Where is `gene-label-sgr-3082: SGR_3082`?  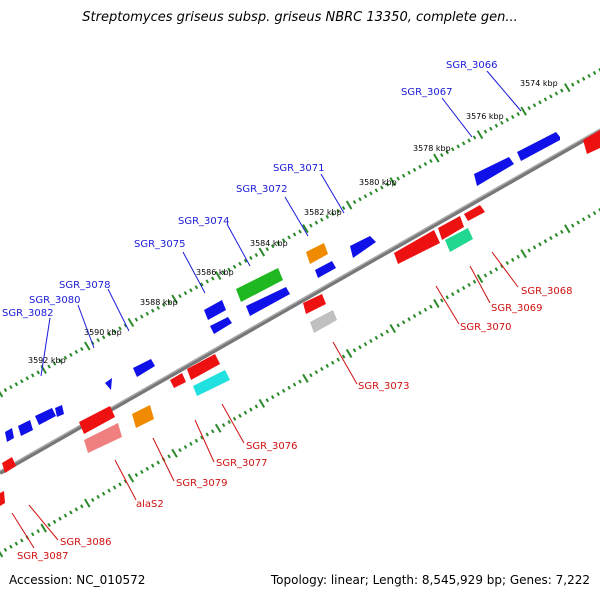
gene-label-sgr-3082: SGR_3082 is located at coordinates (28, 313).